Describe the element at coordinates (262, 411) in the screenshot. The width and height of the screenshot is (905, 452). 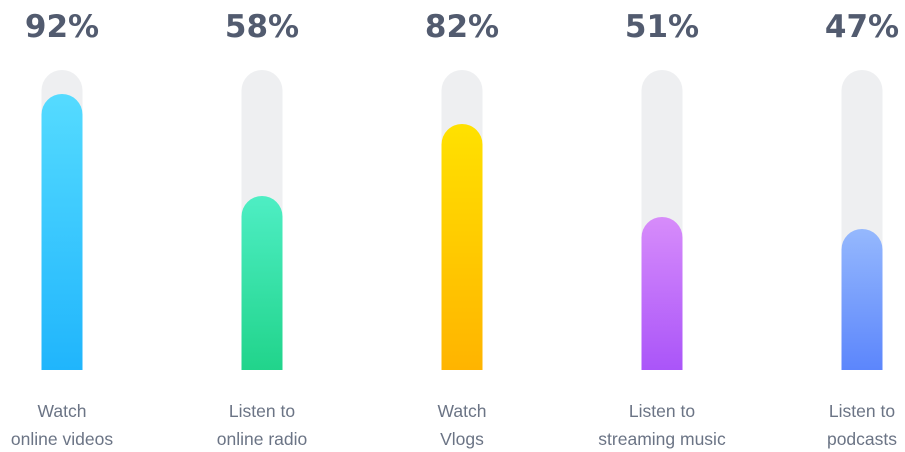
I see `category-label-2-line-1: Listen to` at that location.